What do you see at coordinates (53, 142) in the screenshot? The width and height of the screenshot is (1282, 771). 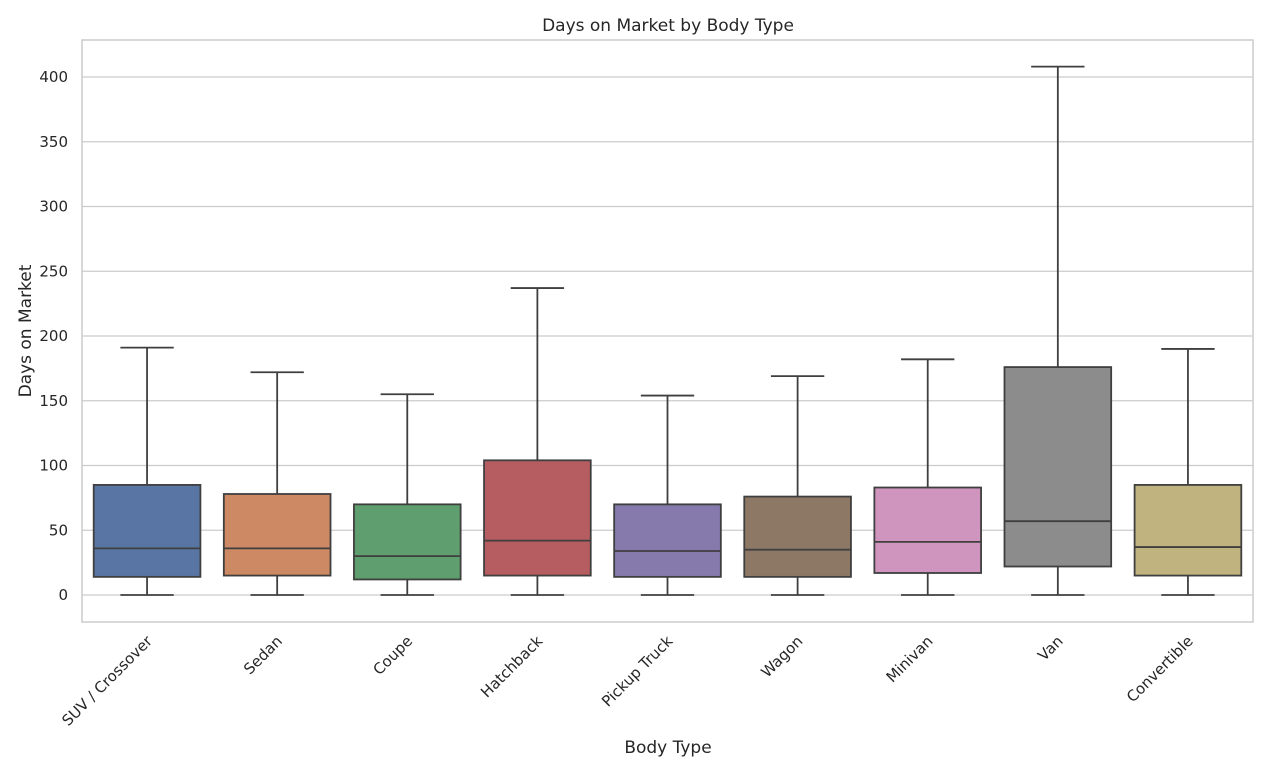 I see `y-tick-label: 350` at bounding box center [53, 142].